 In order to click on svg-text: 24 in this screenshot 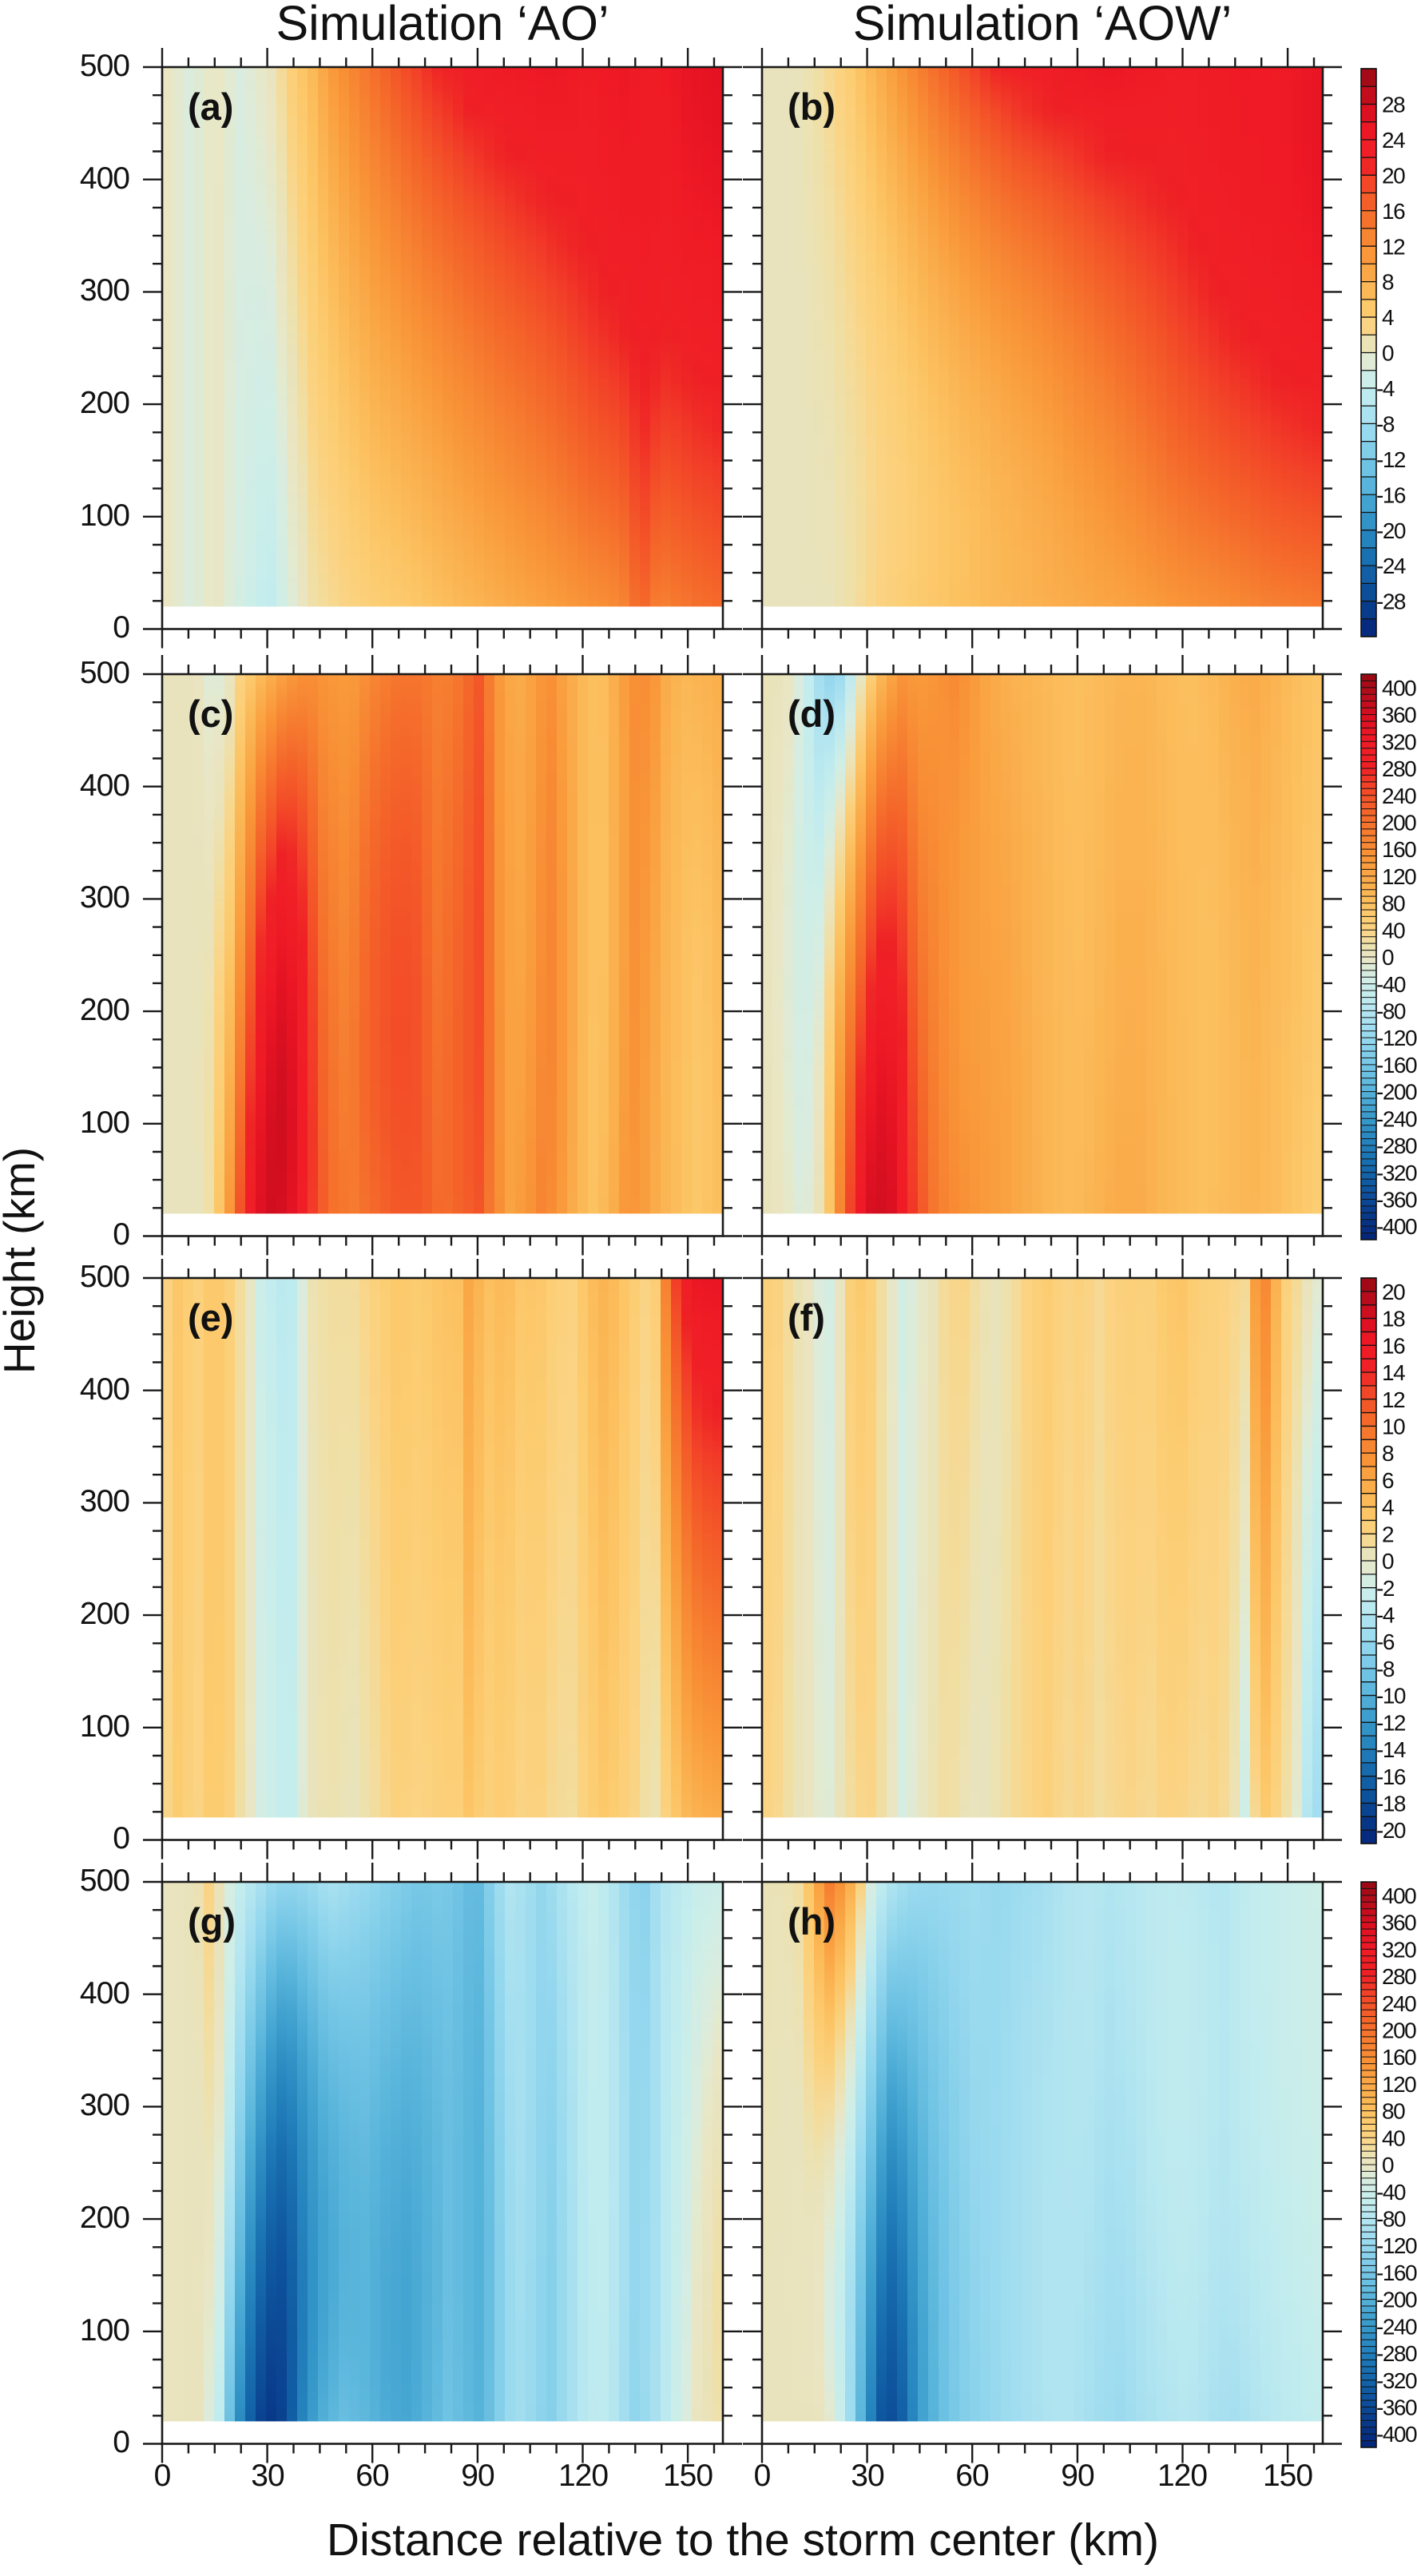, I will do `click(1393, 140)`.